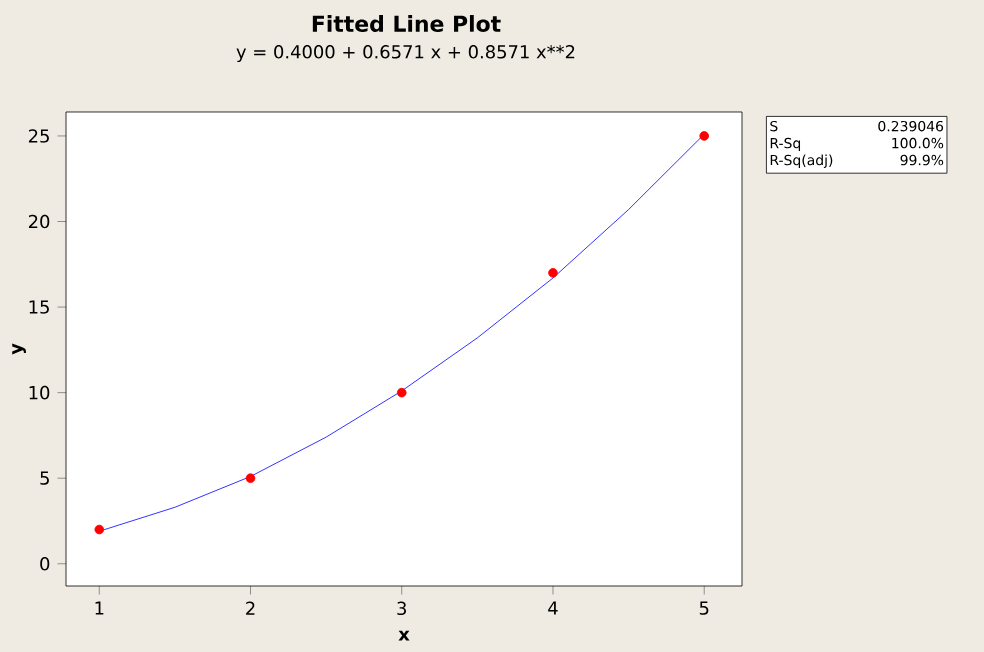 The height and width of the screenshot is (652, 984). Describe the element at coordinates (405, 54) in the screenshot. I see `chart-subtitle: y = 0.4000 + 0.6571 x + 0.8571 x**2` at that location.